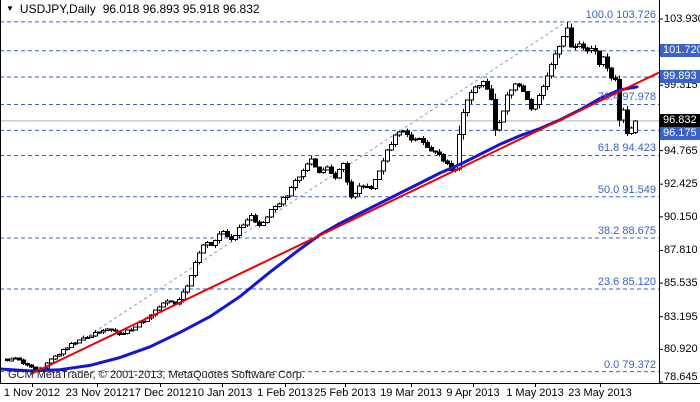 This screenshot has width=700, height=402. Describe the element at coordinates (681, 184) in the screenshot. I see `price-tick-label: 92.425` at that location.